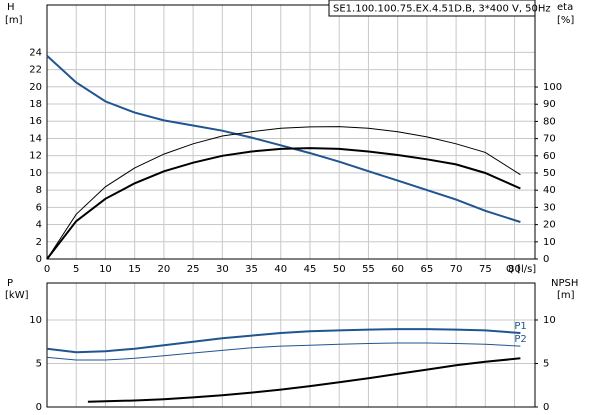 This screenshot has width=593, height=415. What do you see at coordinates (549, 156) in the screenshot?
I see `y2-tick-label: 60` at bounding box center [549, 156].